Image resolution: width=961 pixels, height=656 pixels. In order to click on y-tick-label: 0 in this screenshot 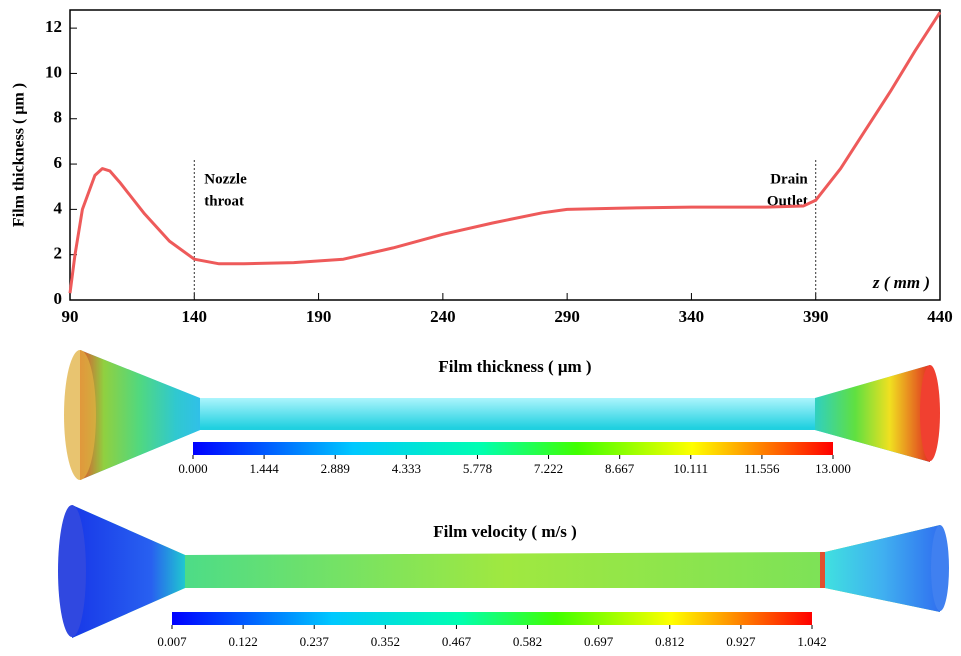, I will do `click(58, 298)`.